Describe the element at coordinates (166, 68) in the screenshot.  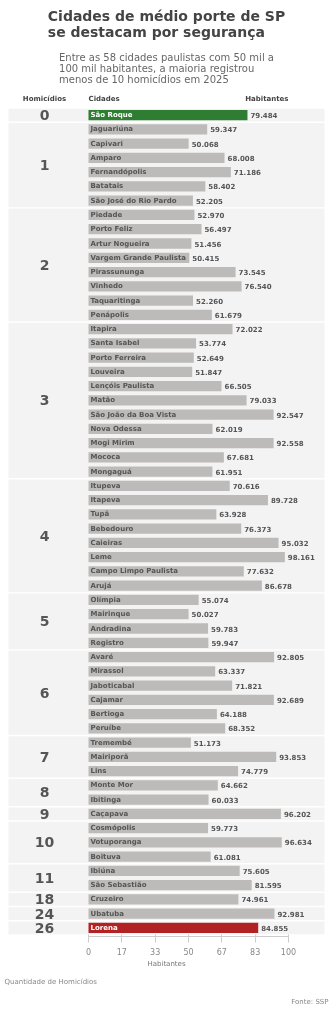
I see `chart-subtitle: Entre as 58 cidades paulistas com 50 mil a 100 mil habitantes, a maioria registrou menos de 10 homicídios em 2025` at that location.